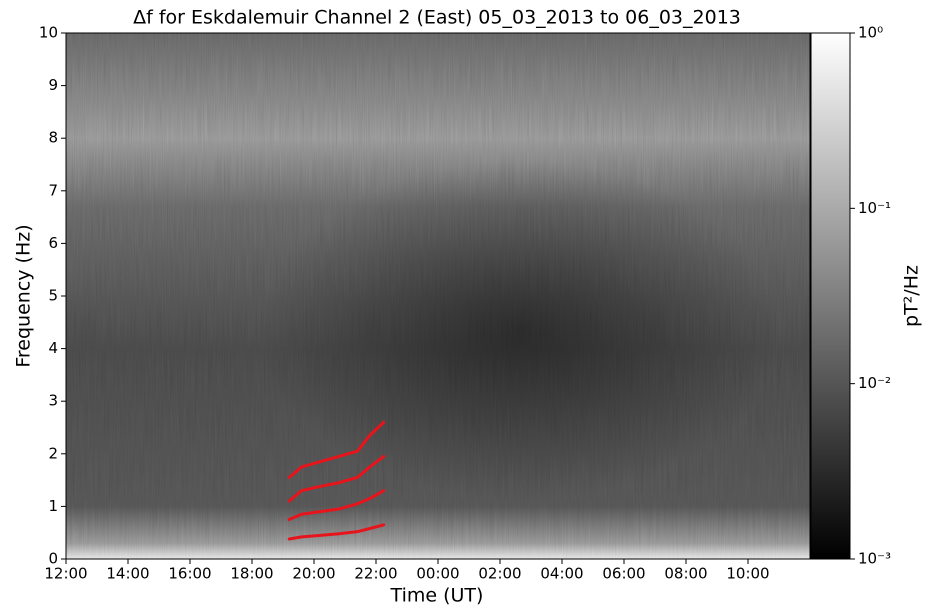 This screenshot has height=610, width=931. What do you see at coordinates (499, 574) in the screenshot?
I see `x-tick-label: 02:00` at bounding box center [499, 574].